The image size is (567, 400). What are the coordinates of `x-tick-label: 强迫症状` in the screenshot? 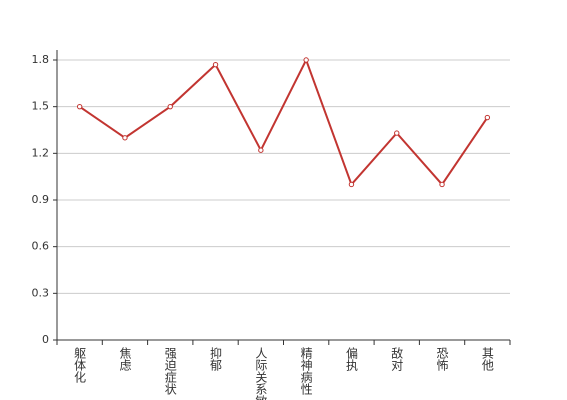 It's located at (170, 371).